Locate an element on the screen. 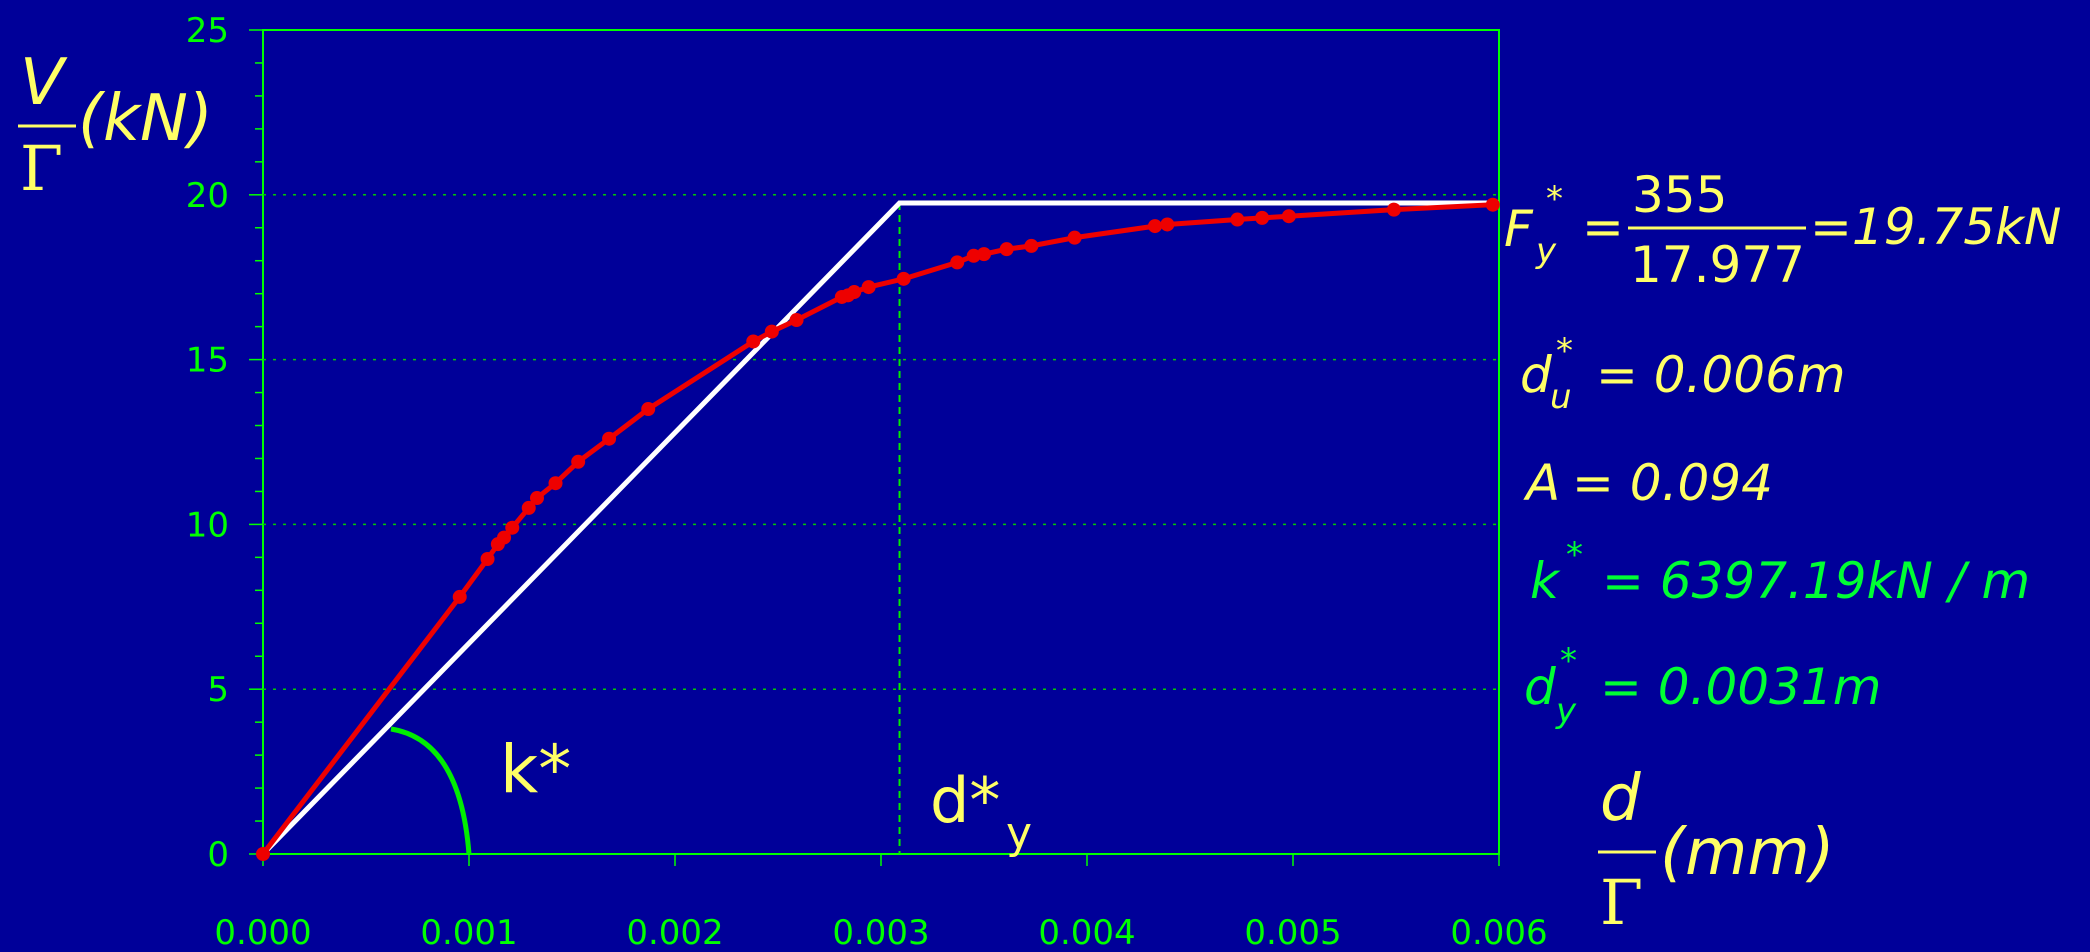  x-axis-label: d Γ (mm) is located at coordinates (1716, 850).